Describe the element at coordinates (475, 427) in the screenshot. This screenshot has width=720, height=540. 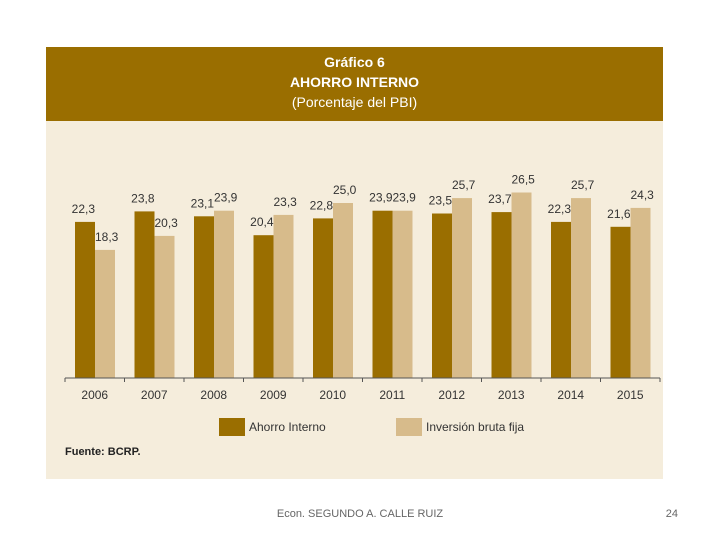
I see `legend-label-inversion: Inversión bruta fija` at that location.